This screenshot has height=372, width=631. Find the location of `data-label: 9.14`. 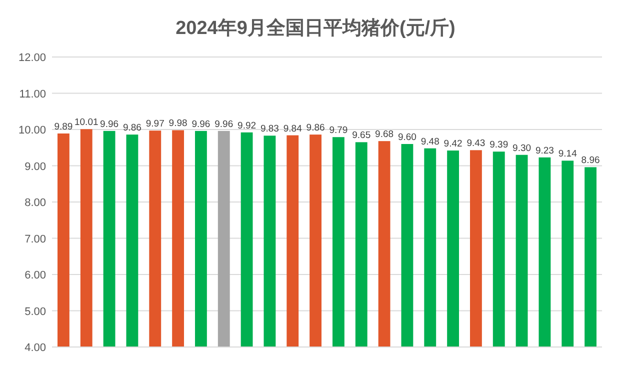

data-label: 9.14 is located at coordinates (567, 154).